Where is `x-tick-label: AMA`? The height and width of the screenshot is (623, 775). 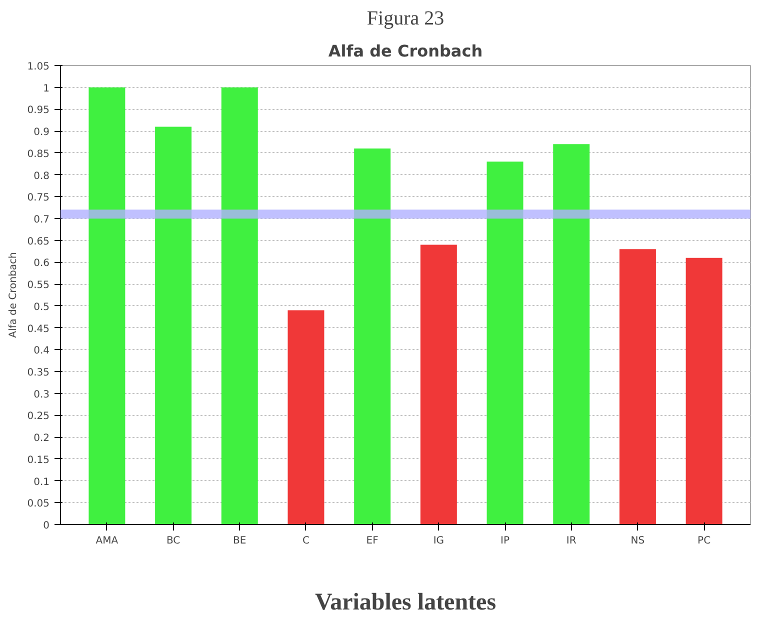 x-tick-label: AMA is located at coordinates (107, 541).